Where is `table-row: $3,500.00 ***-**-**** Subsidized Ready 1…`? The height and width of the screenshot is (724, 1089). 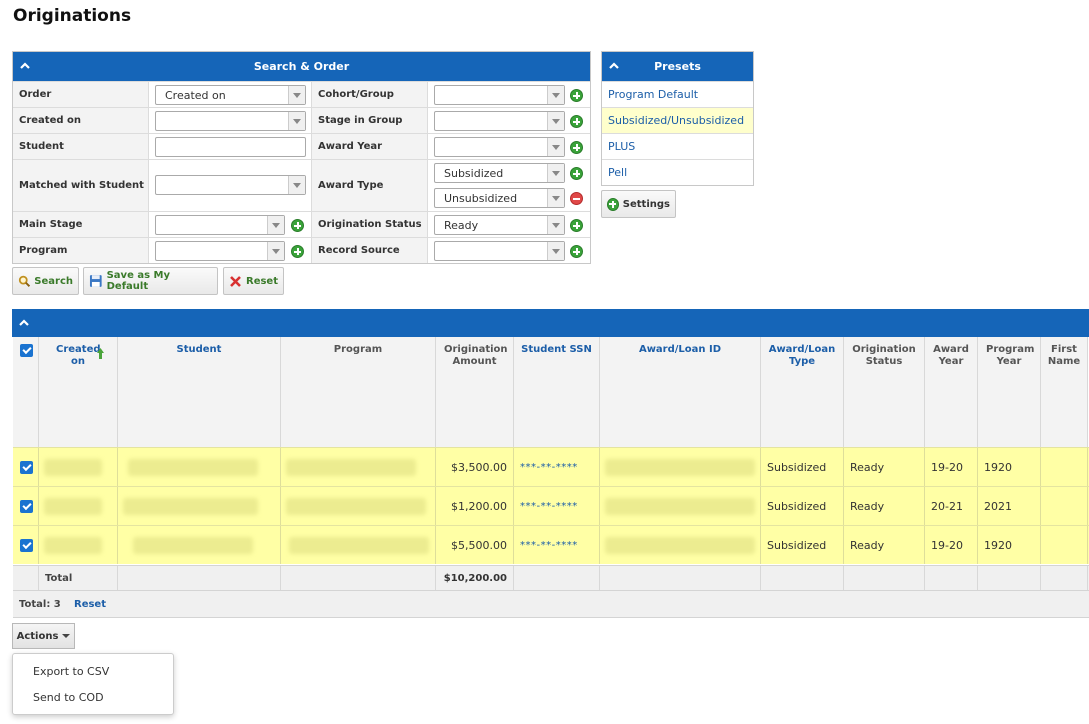 table-row: $3,500.00 ***-**-**** Subsidized Ready 1… is located at coordinates (551, 466).